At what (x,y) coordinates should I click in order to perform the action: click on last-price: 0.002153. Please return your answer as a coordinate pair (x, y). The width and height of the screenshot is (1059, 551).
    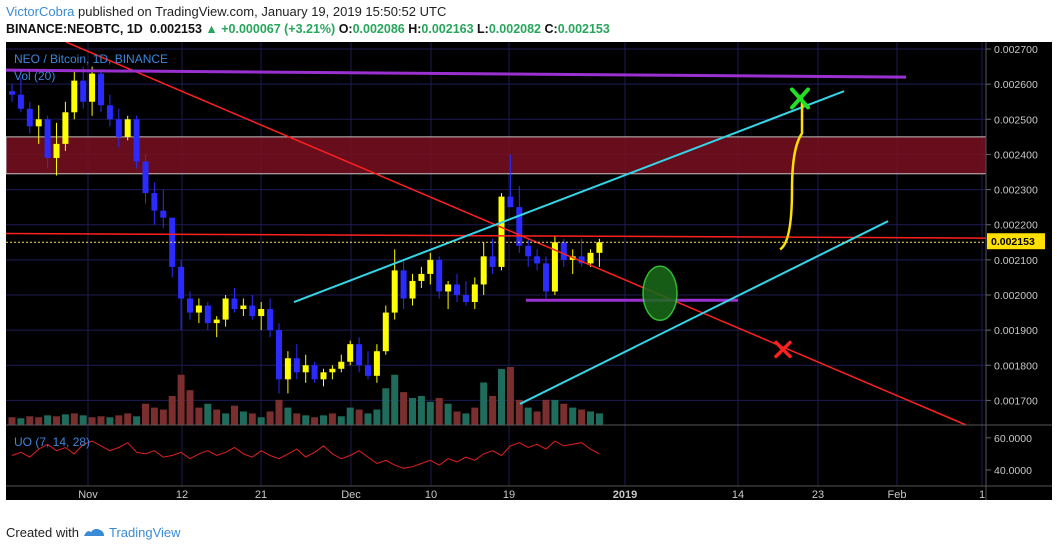
    Looking at the image, I should click on (175, 29).